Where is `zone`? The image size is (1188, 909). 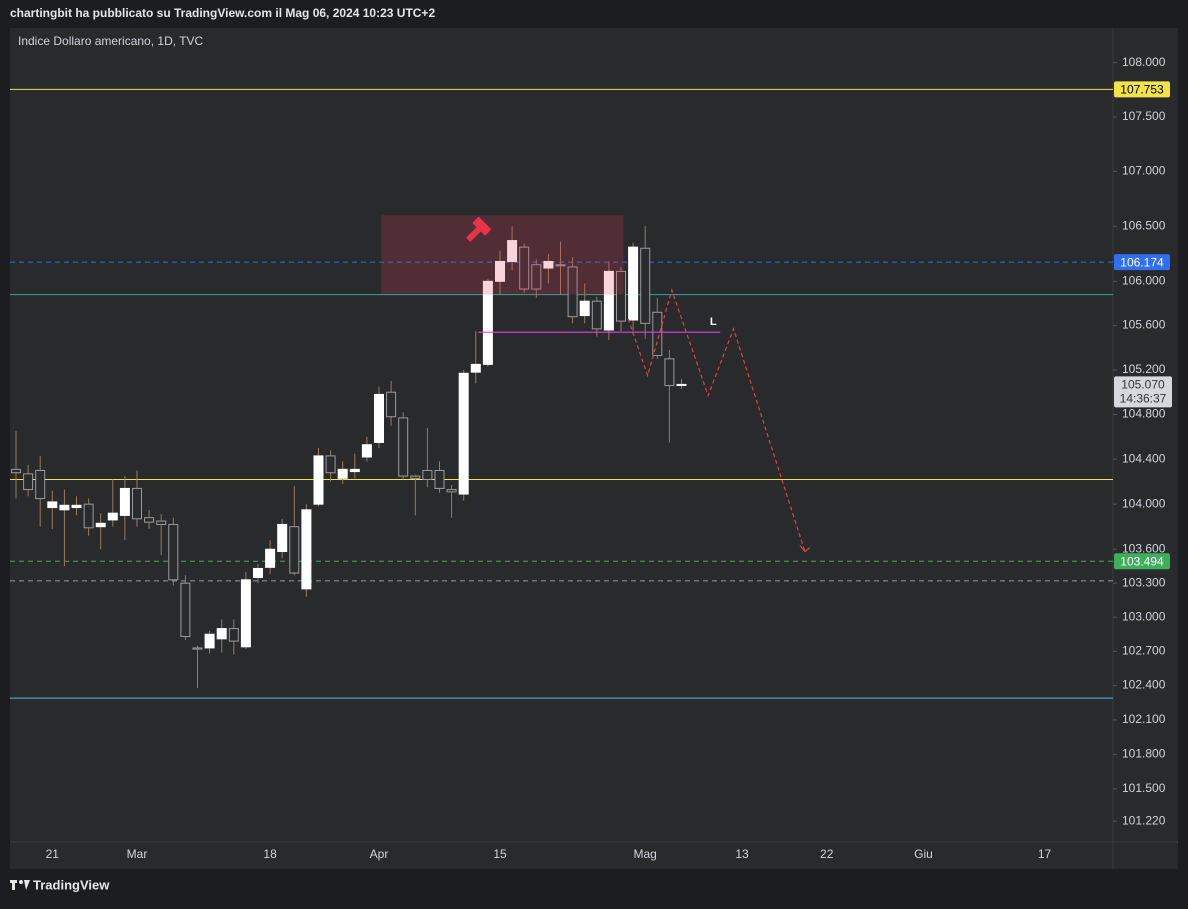
zone is located at coordinates (502, 255).